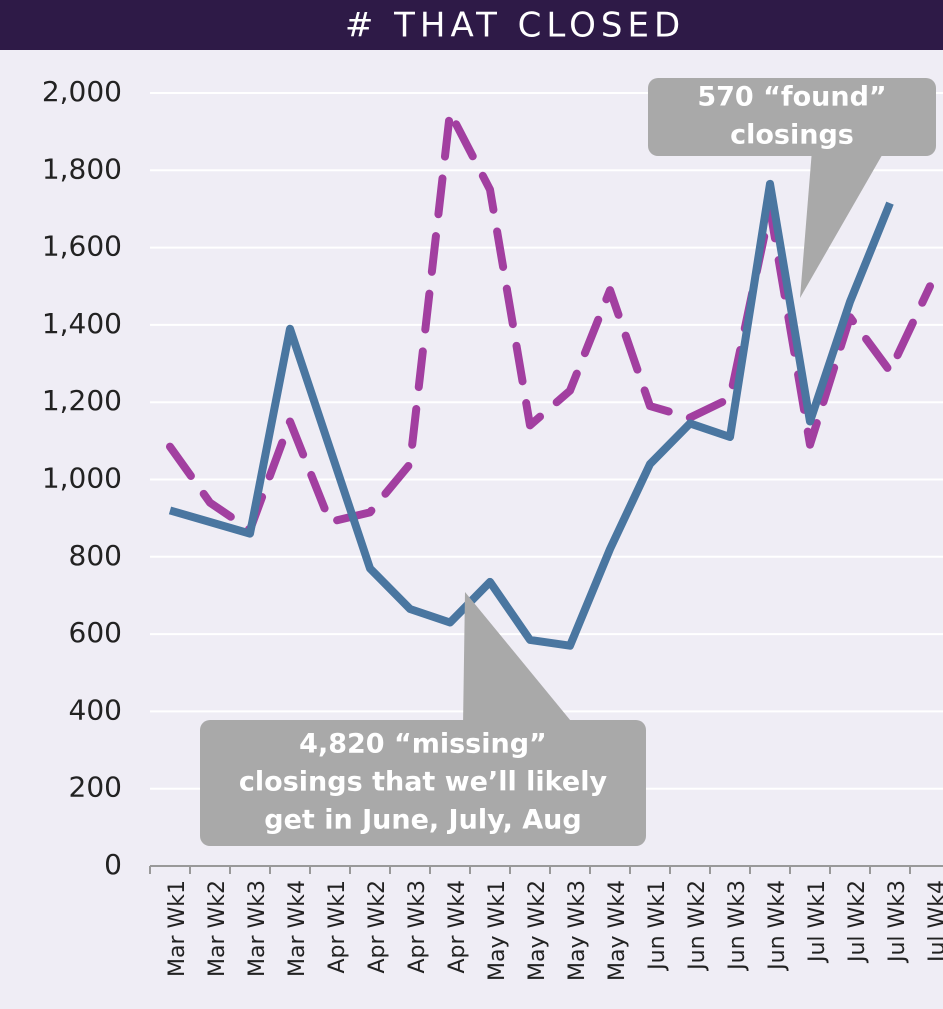 The image size is (943, 1009). I want to click on y-tick-label: 1,600, so click(82, 246).